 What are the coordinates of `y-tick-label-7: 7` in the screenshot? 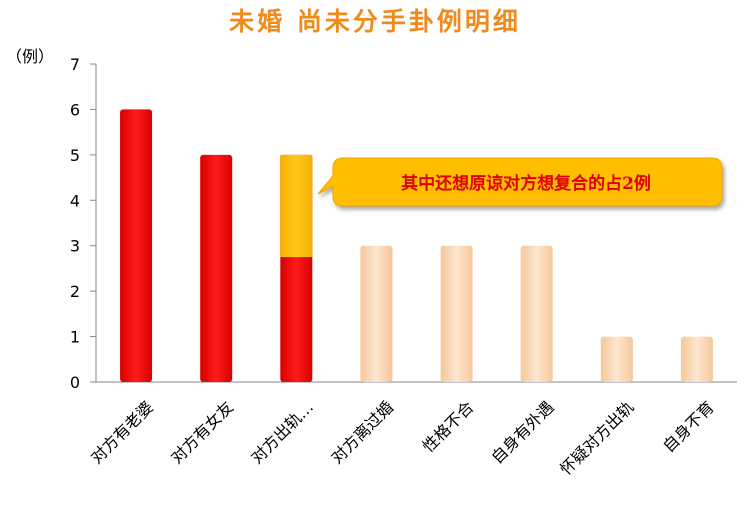 It's located at (75, 64).